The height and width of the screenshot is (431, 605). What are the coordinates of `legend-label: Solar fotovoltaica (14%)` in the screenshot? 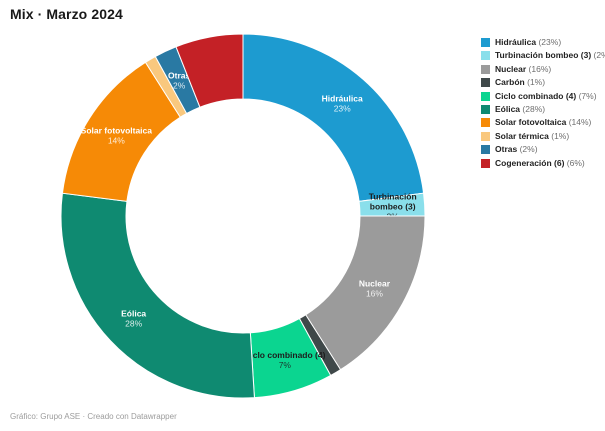 It's located at (543, 122).